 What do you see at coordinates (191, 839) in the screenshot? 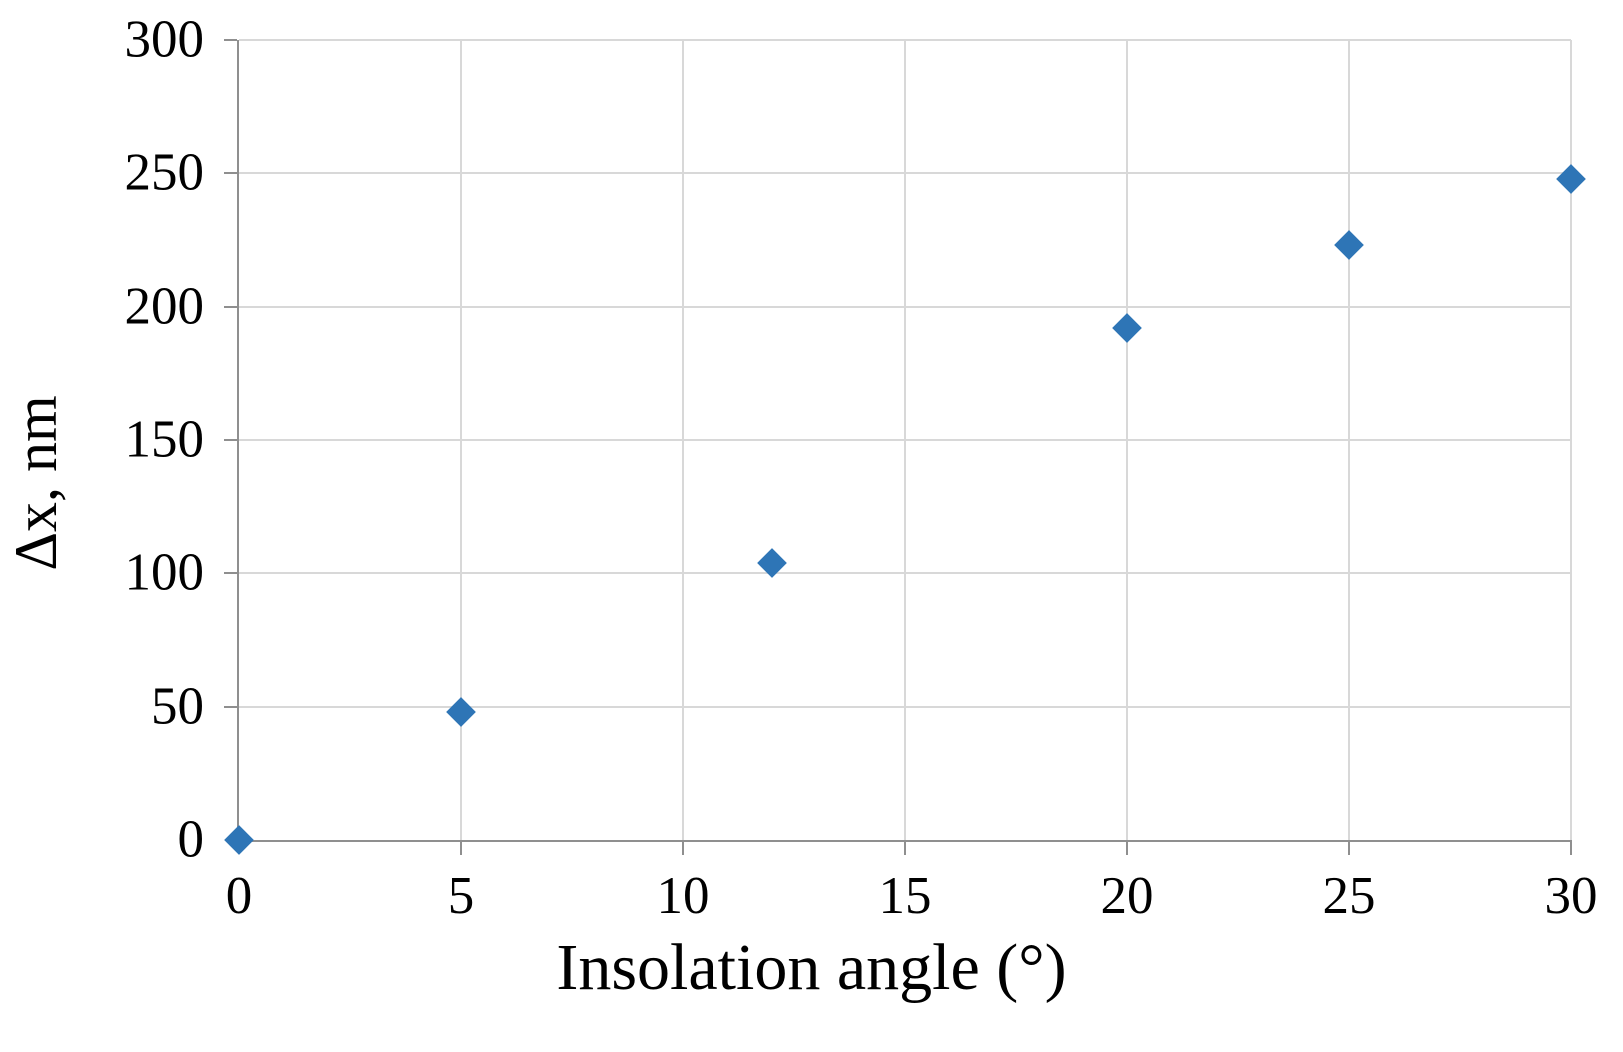
I see `y-tick-label: 0` at bounding box center [191, 839].